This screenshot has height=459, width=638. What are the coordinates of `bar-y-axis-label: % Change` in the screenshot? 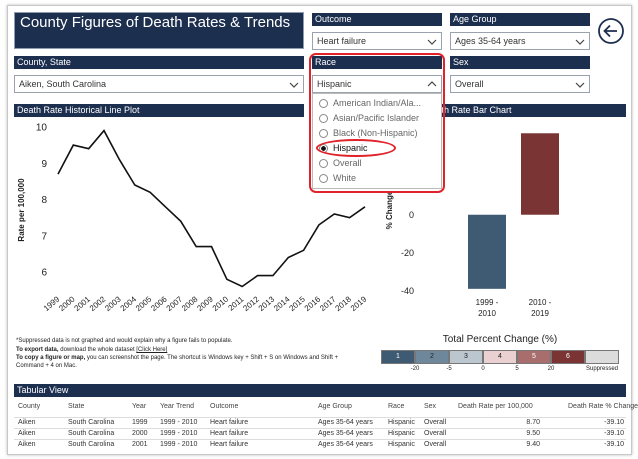 It's located at (389, 209).